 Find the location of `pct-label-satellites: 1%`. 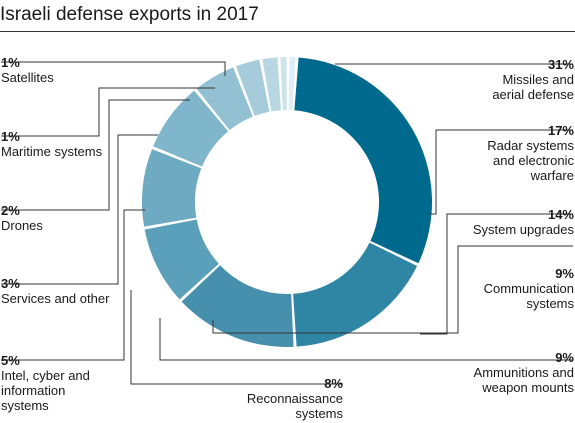

pct-label-satellites: 1% is located at coordinates (10, 62).